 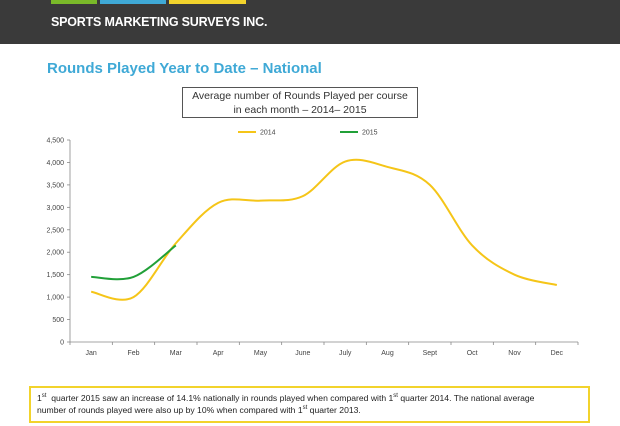 What do you see at coordinates (219, 353) in the screenshot?
I see `x-tick-label: Apr` at bounding box center [219, 353].